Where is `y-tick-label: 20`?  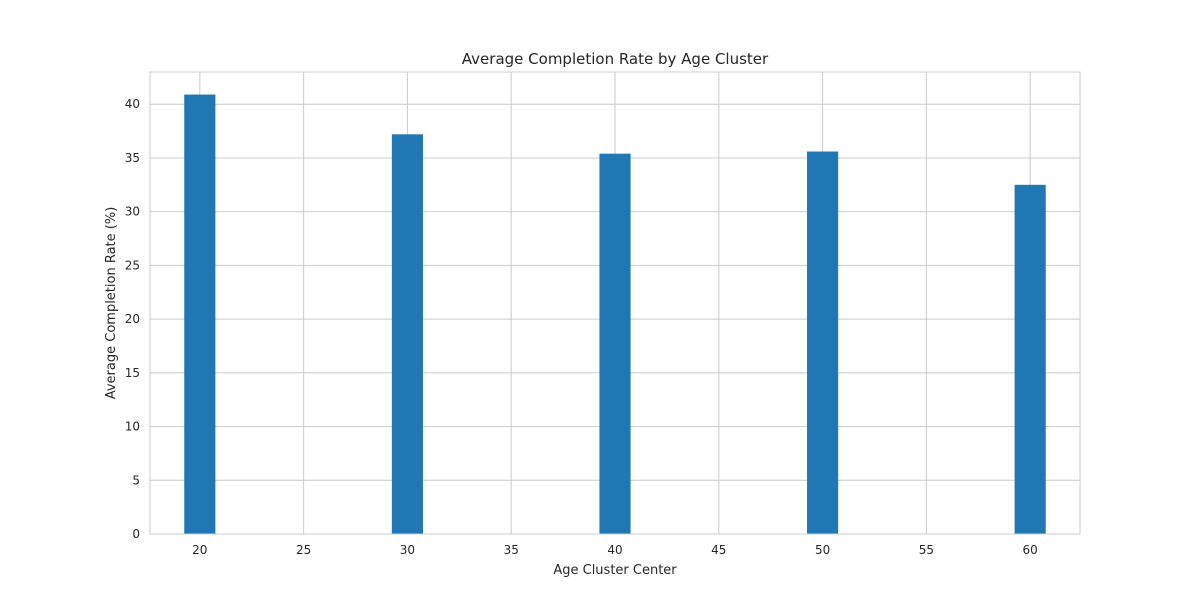
y-tick-label: 20 is located at coordinates (132, 319).